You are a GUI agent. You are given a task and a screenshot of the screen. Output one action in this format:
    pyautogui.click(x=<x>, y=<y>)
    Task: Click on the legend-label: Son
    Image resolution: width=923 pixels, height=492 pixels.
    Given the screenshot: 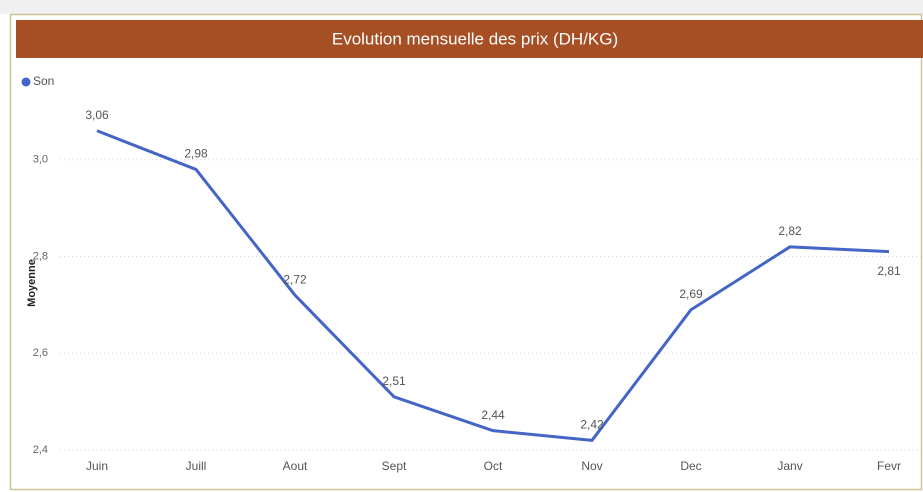 What is the action you would take?
    pyautogui.click(x=43, y=81)
    